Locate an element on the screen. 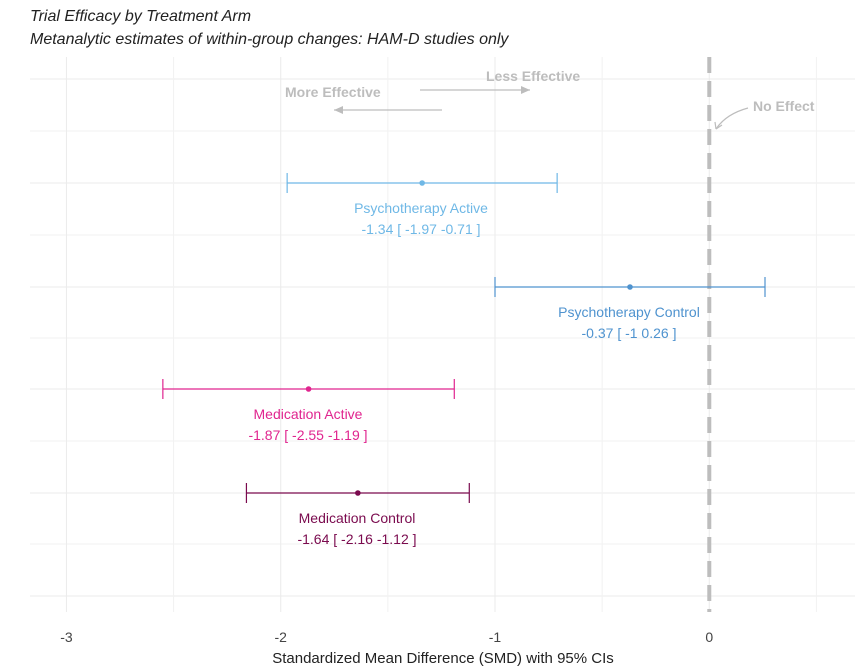 This screenshot has height=672, width=864. series-ci-label: -1.87 [ -2.55 -1.19 ] is located at coordinates (307, 435).